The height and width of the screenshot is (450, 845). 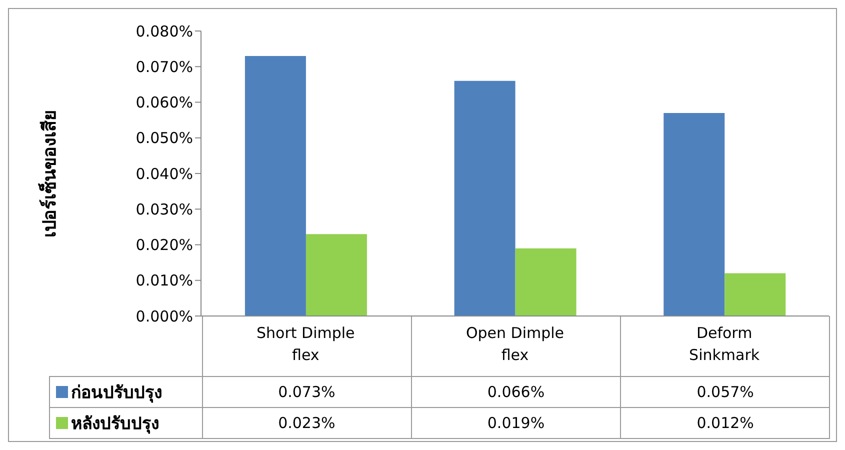 I want to click on y-tick-label: 0.070%, so click(x=164, y=67).